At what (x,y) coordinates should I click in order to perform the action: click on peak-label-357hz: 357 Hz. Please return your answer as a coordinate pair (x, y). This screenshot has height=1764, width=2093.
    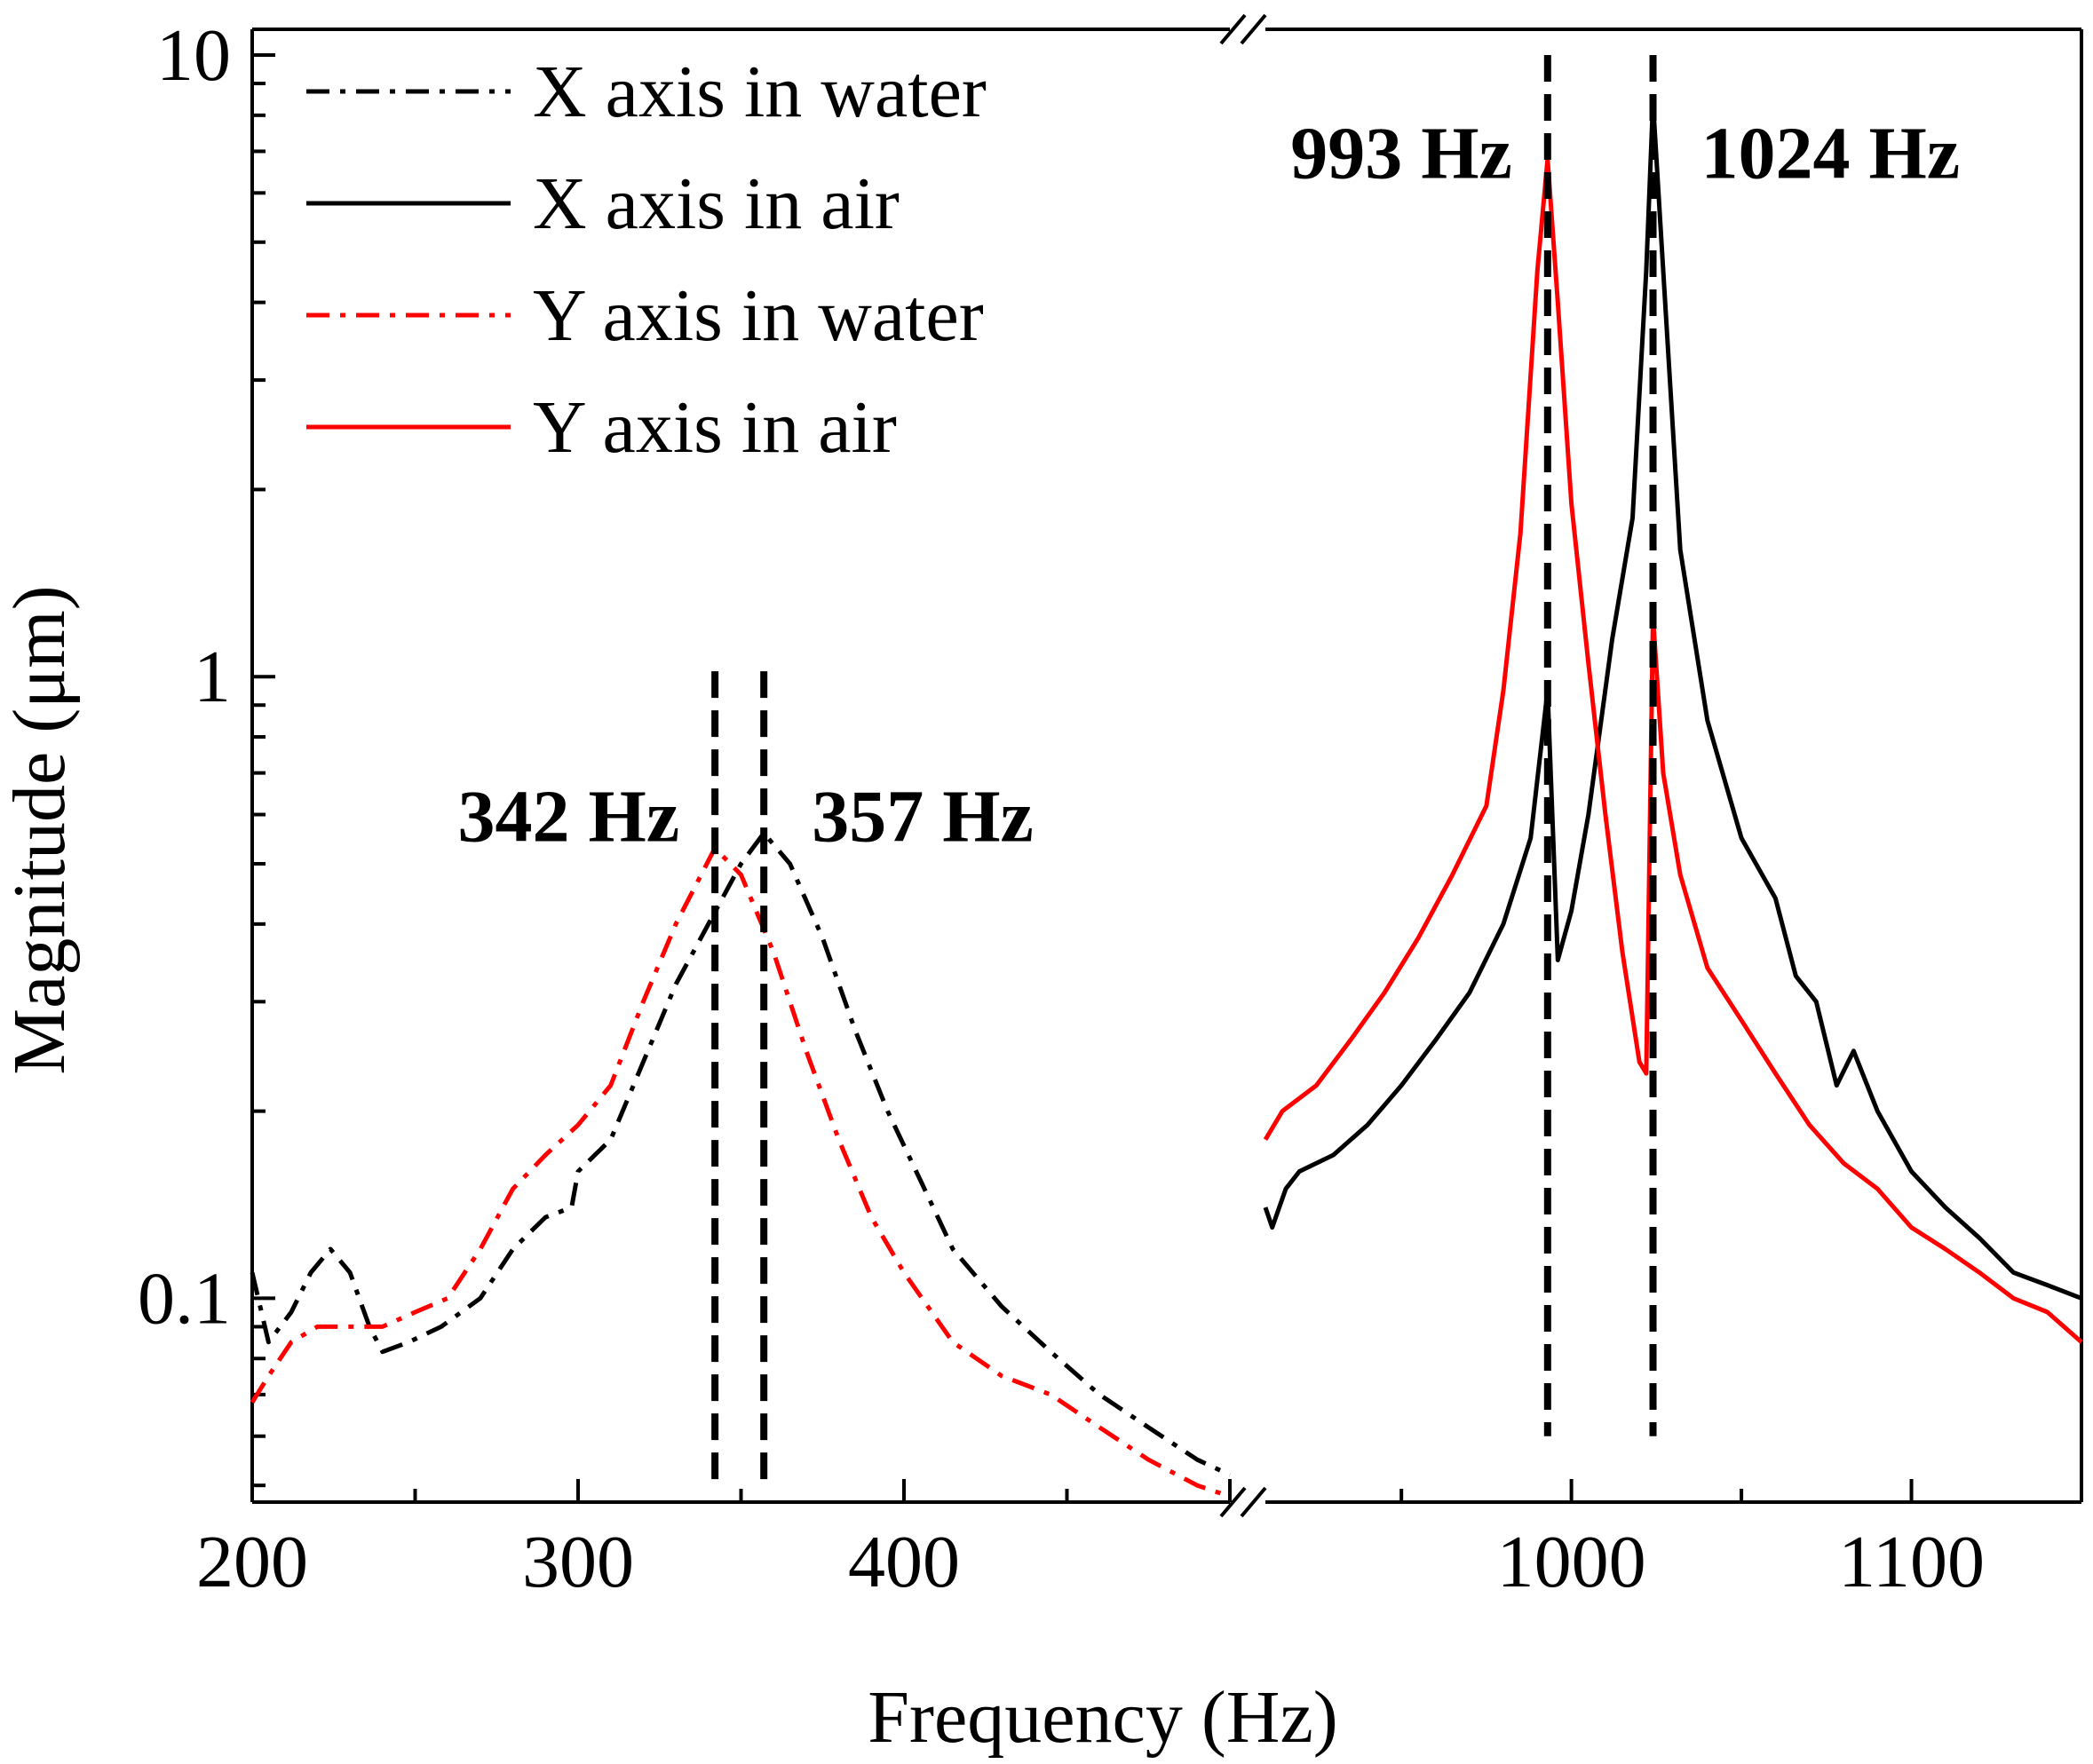
    Looking at the image, I should click on (923, 817).